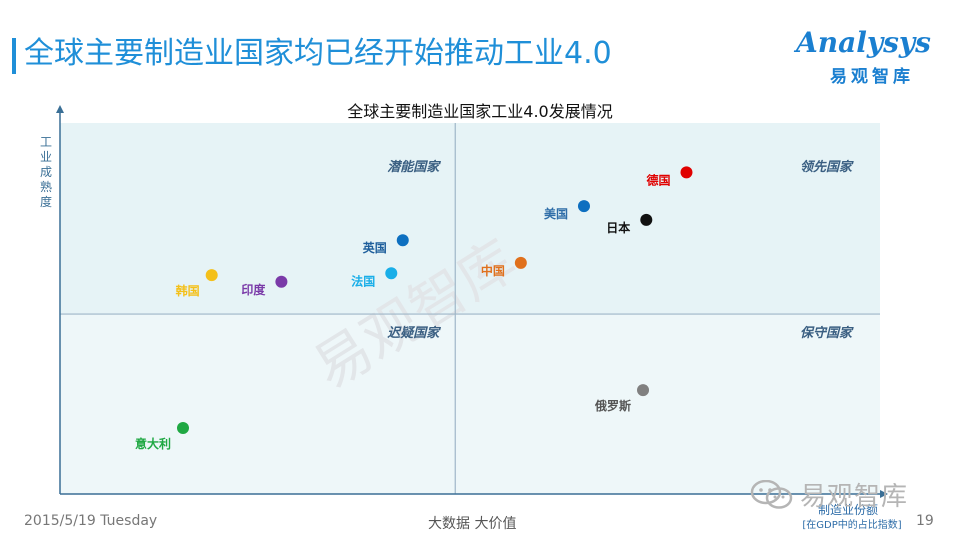 This screenshot has height=540, width=960. Describe the element at coordinates (414, 167) in the screenshot. I see `quadrant-label-top-left: 潜能国家` at that location.